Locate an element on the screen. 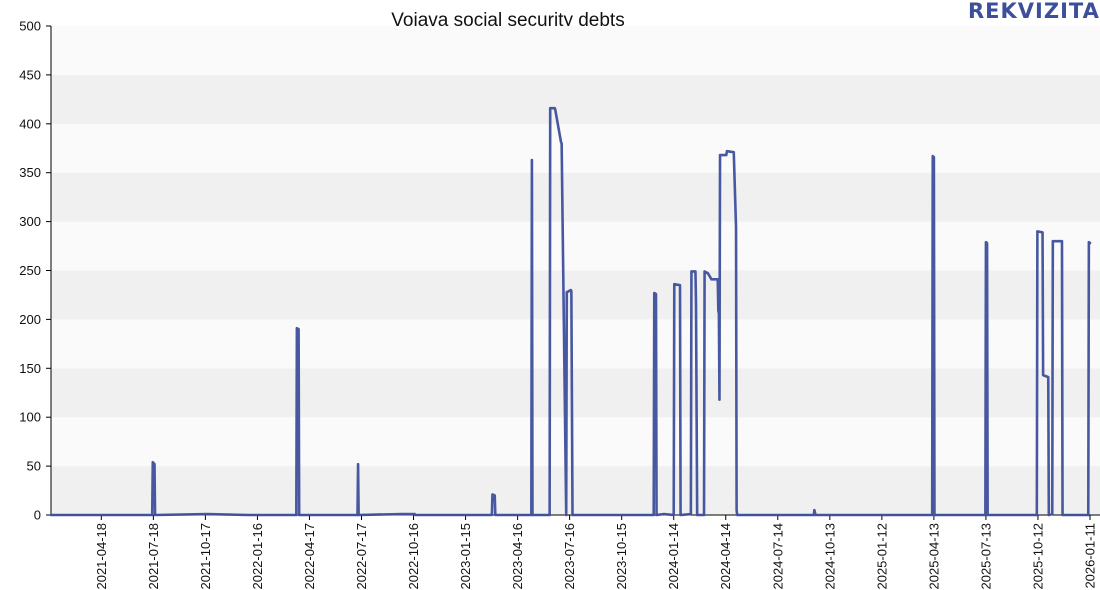 The height and width of the screenshot is (590, 1100). x-tick-label: 2022-04-17 is located at coordinates (309, 556).